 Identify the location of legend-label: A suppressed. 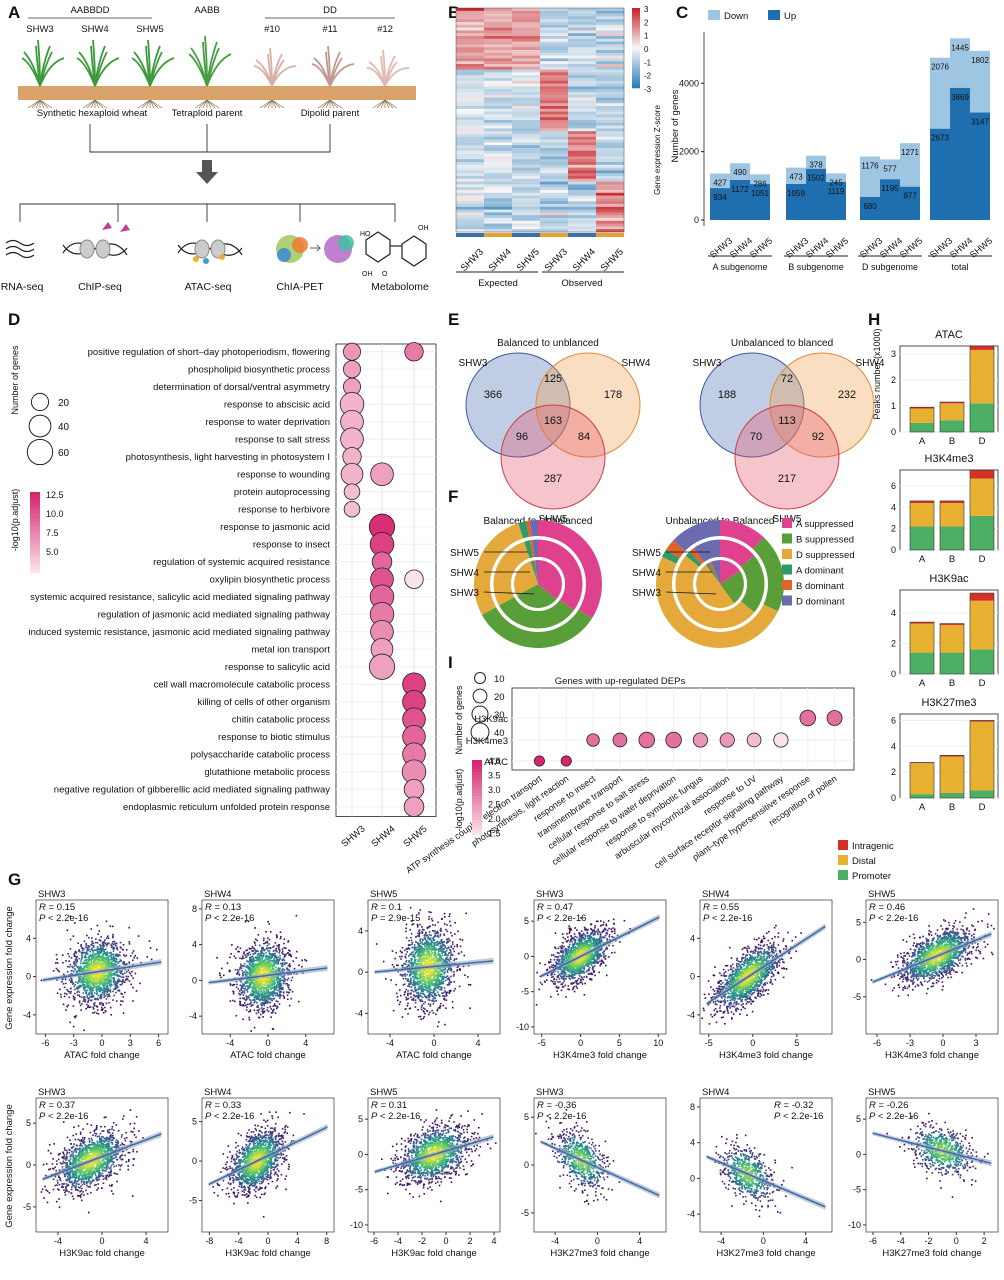
(825, 524).